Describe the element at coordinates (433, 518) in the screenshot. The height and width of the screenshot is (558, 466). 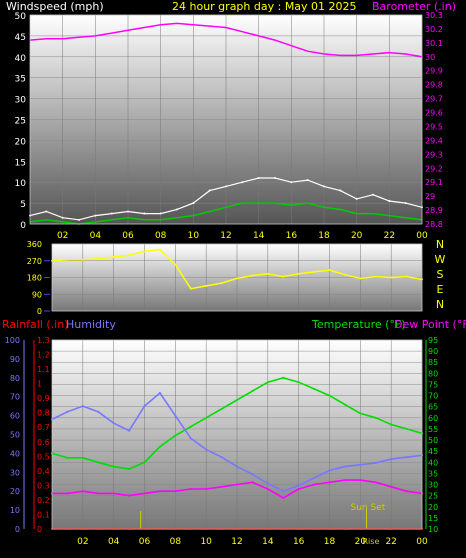
I see `temperature-y-tick-label: 15` at that location.